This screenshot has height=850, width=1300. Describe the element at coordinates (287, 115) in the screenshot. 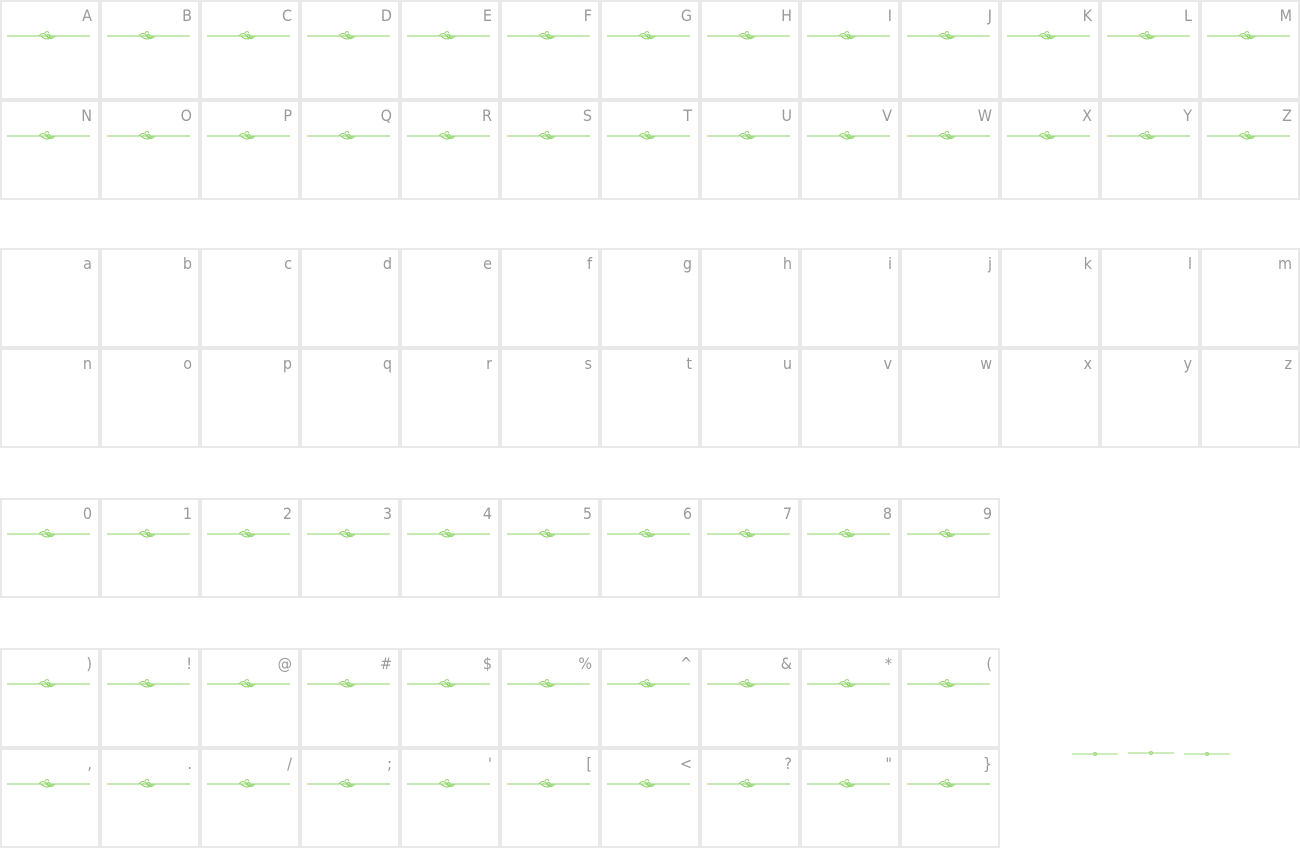

I see `glyph-label: P` at that location.